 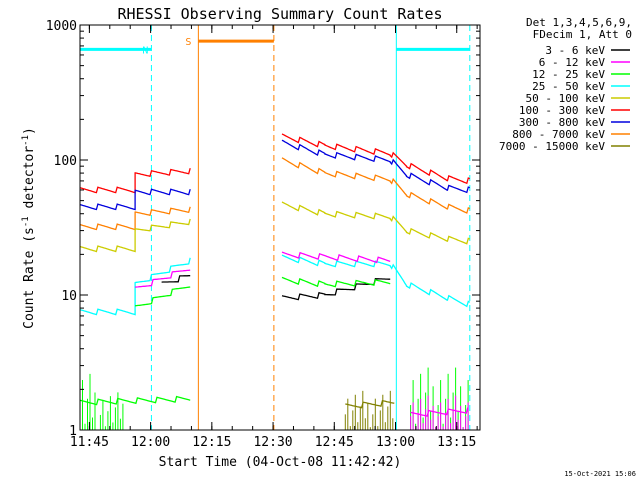 What do you see at coordinates (572, 62) in the screenshot?
I see `legend-label-6-12-kev: 6 - 12 keV` at bounding box center [572, 62].